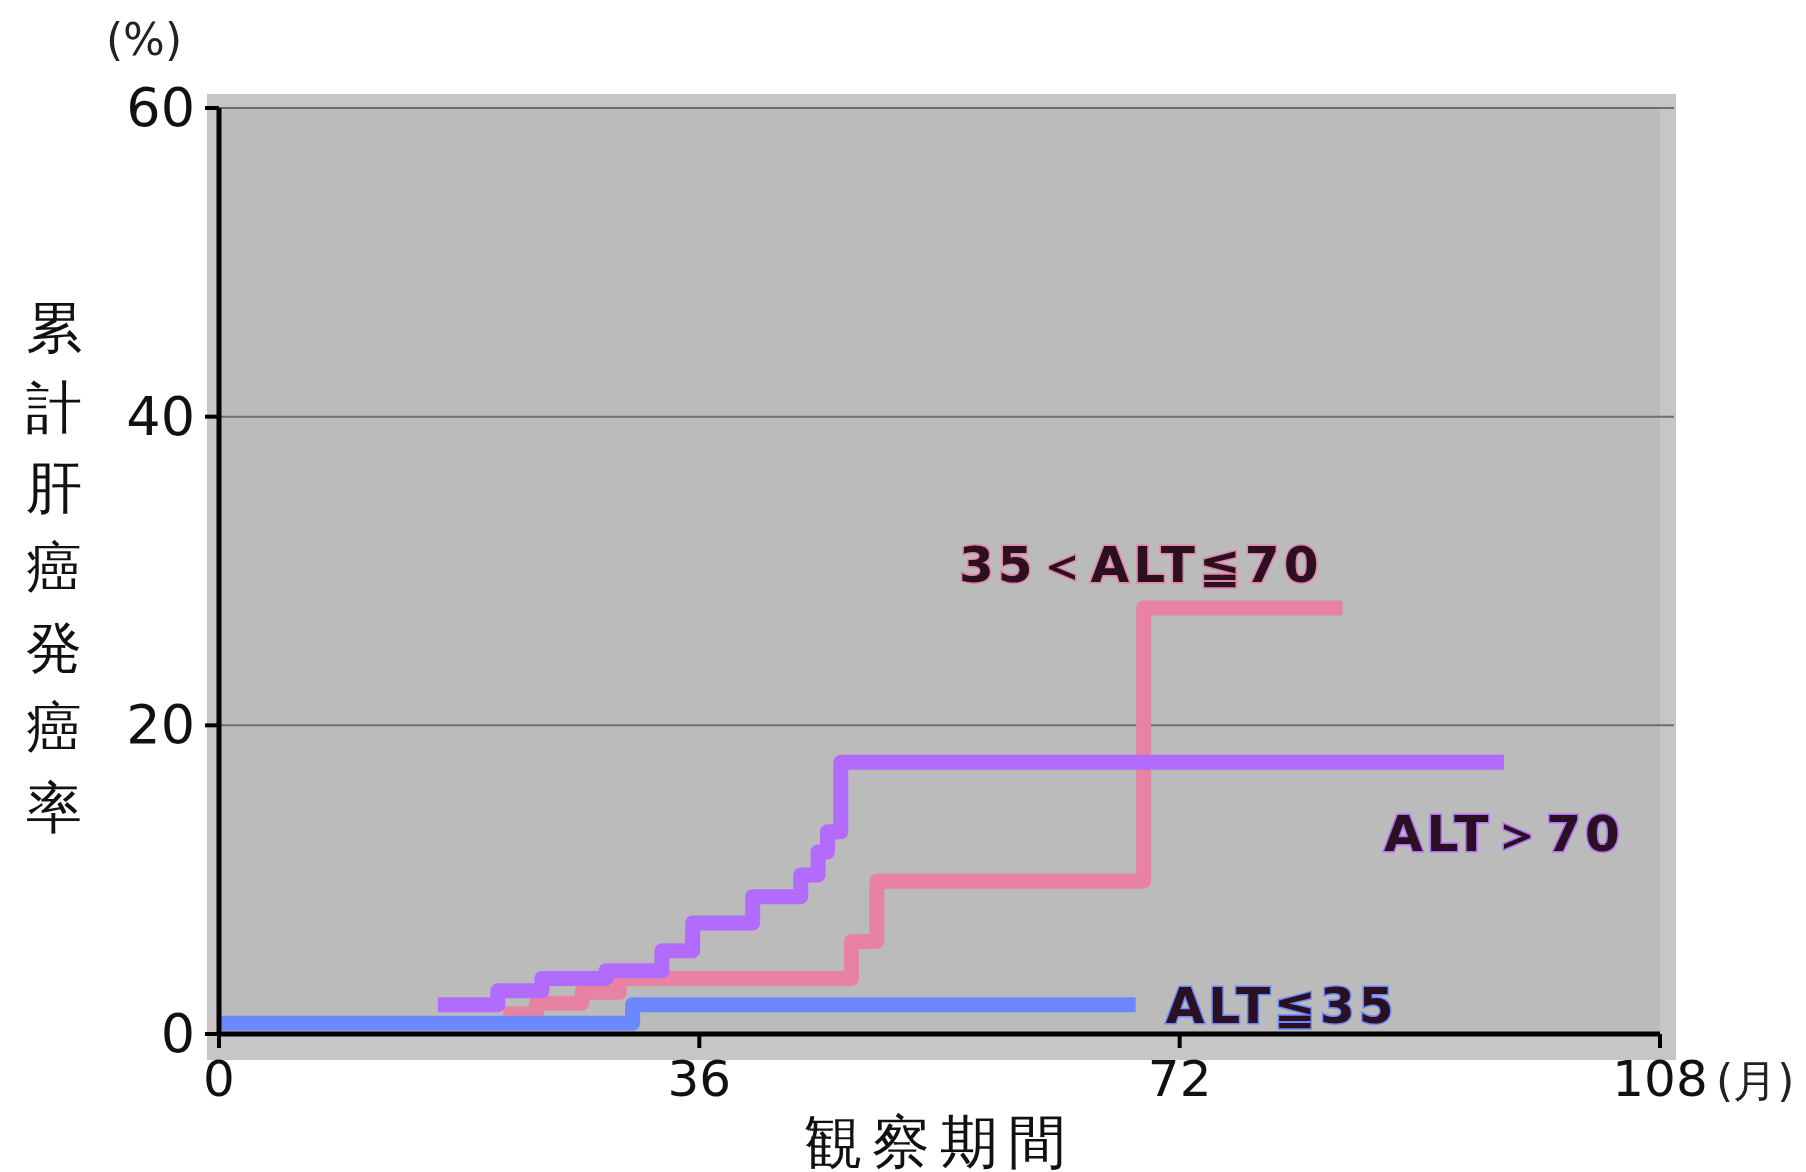 This screenshot has width=1806, height=1172. What do you see at coordinates (1660, 1079) in the screenshot?
I see `x-tick-label: 108` at bounding box center [1660, 1079].